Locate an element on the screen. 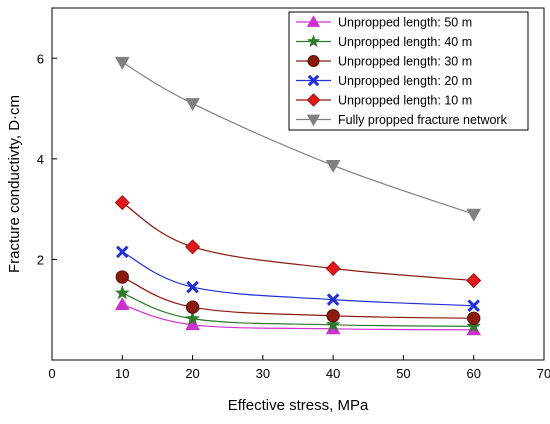  x-tick-label-5: 50 is located at coordinates (403, 373).